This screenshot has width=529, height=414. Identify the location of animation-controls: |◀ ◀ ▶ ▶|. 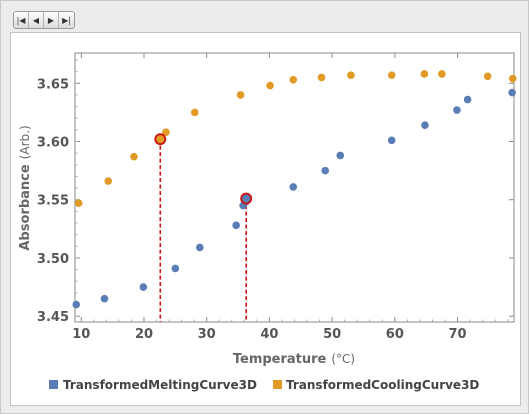
(44, 20).